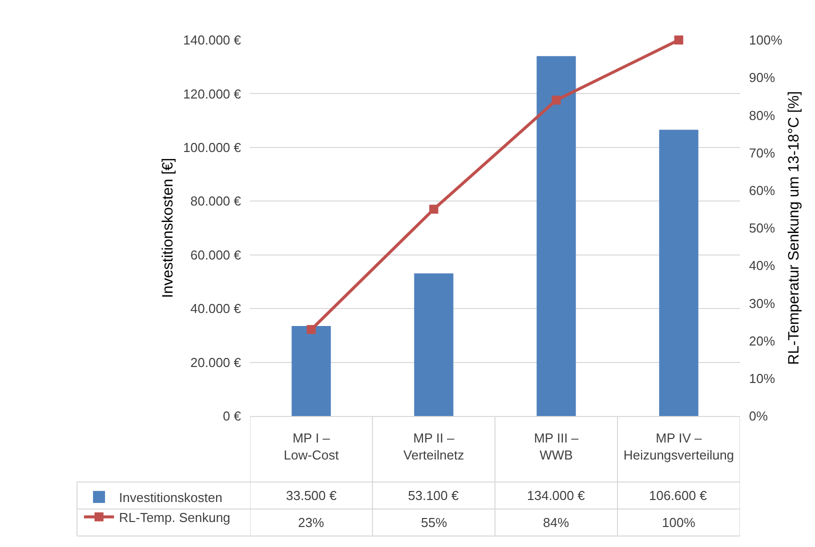 This screenshot has width=815, height=547. Describe the element at coordinates (212, 94) in the screenshot. I see `y-tick-label: 120.000 €` at that location.